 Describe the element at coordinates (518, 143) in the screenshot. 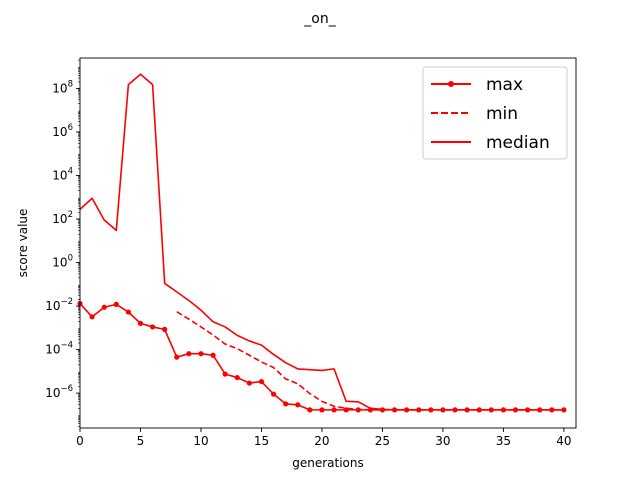

I see `legend-label-median: median` at that location.